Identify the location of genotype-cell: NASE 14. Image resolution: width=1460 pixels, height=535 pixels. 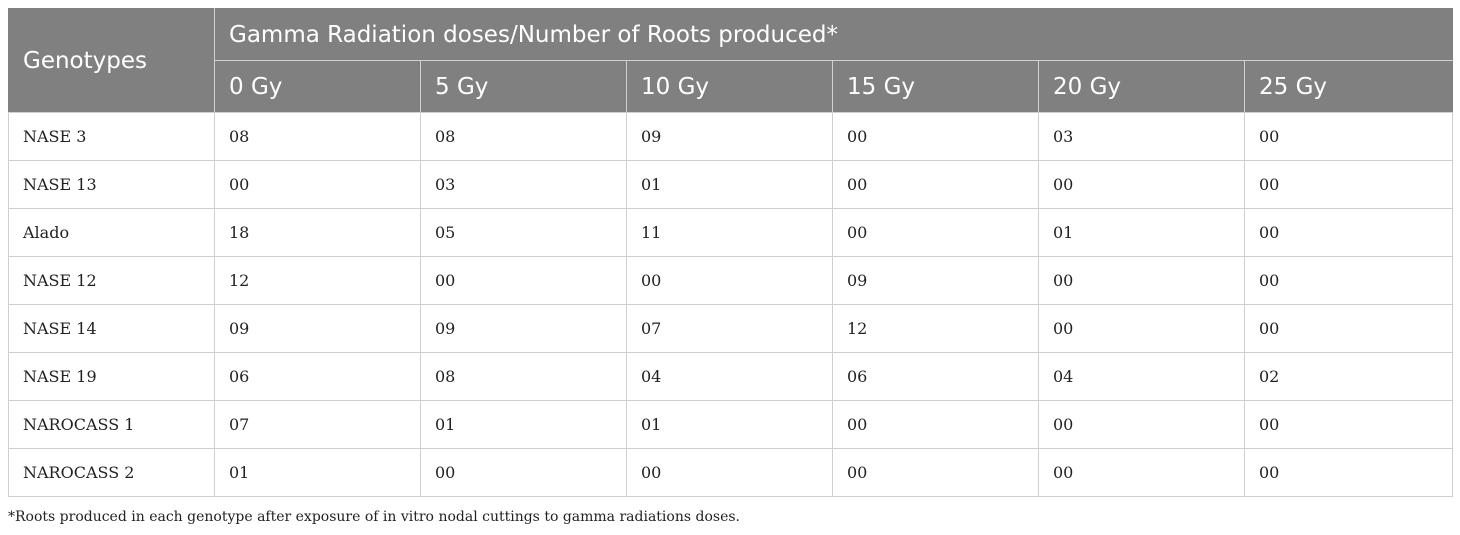
(111, 328).